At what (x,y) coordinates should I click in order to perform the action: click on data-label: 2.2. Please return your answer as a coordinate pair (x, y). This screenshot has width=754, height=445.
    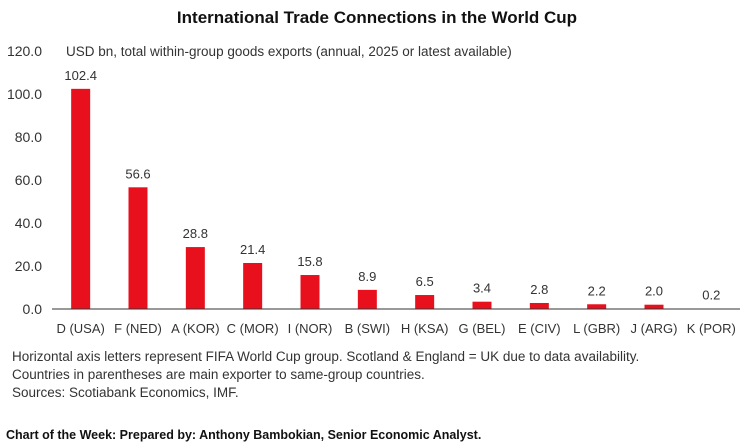
    Looking at the image, I should click on (597, 290).